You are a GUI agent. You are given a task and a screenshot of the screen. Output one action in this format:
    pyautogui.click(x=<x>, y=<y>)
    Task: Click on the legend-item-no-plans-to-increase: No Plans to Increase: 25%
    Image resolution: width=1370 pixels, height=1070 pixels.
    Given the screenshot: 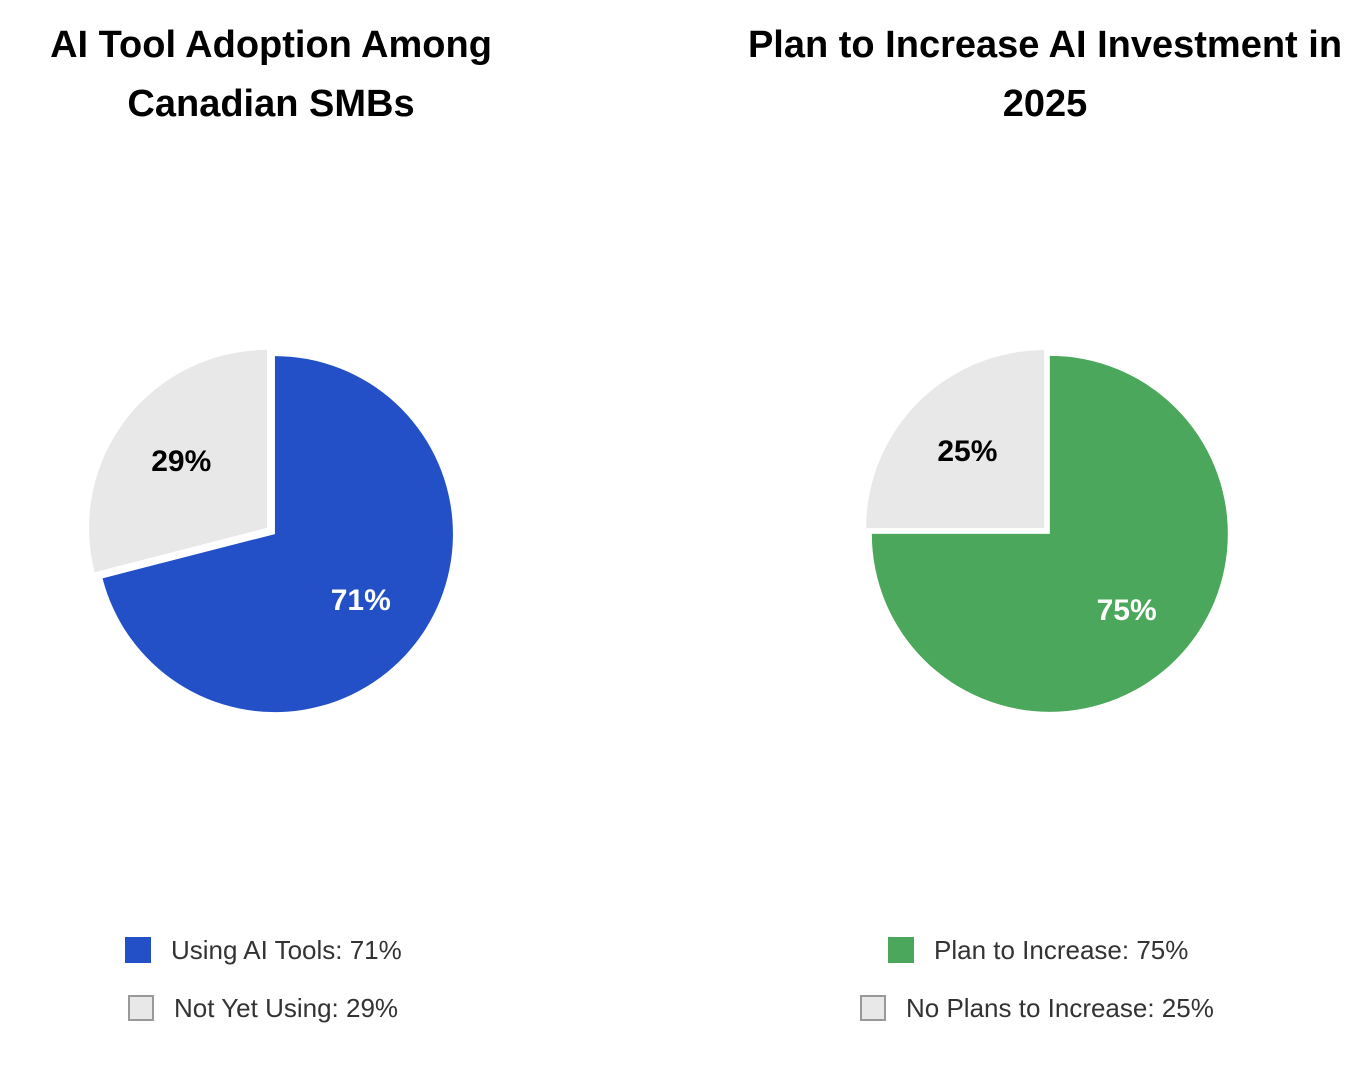 What is the action you would take?
    pyautogui.click(x=1037, y=1008)
    